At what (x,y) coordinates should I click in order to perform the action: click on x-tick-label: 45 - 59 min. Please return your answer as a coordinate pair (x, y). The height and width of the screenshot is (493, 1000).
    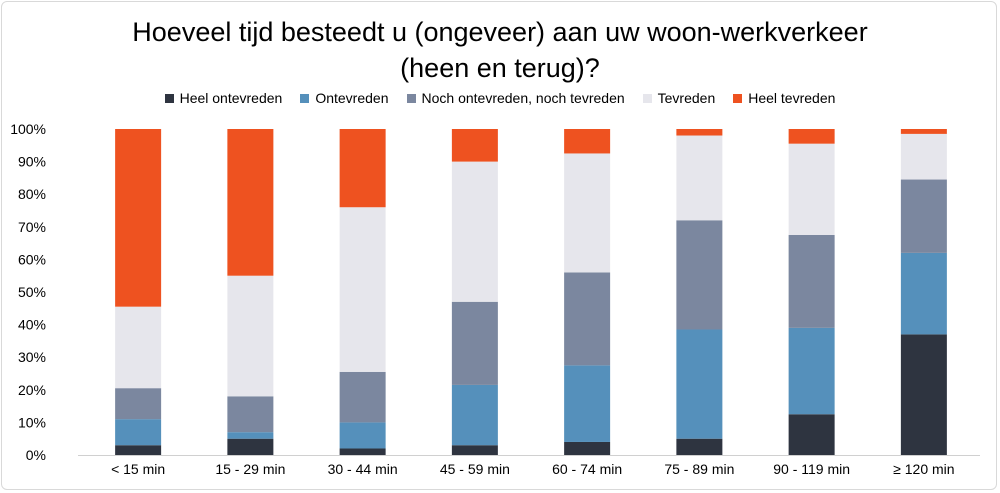
    Looking at the image, I should click on (475, 469).